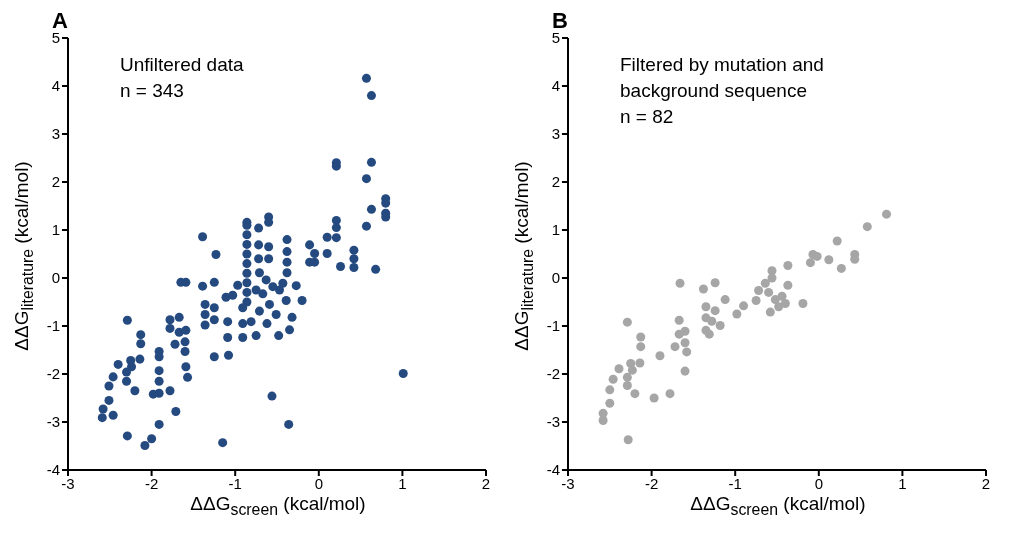 Image resolution: width=1013 pixels, height=533 pixels. What do you see at coordinates (714, 91) in the screenshot?
I see `annotation: background sequence` at bounding box center [714, 91].